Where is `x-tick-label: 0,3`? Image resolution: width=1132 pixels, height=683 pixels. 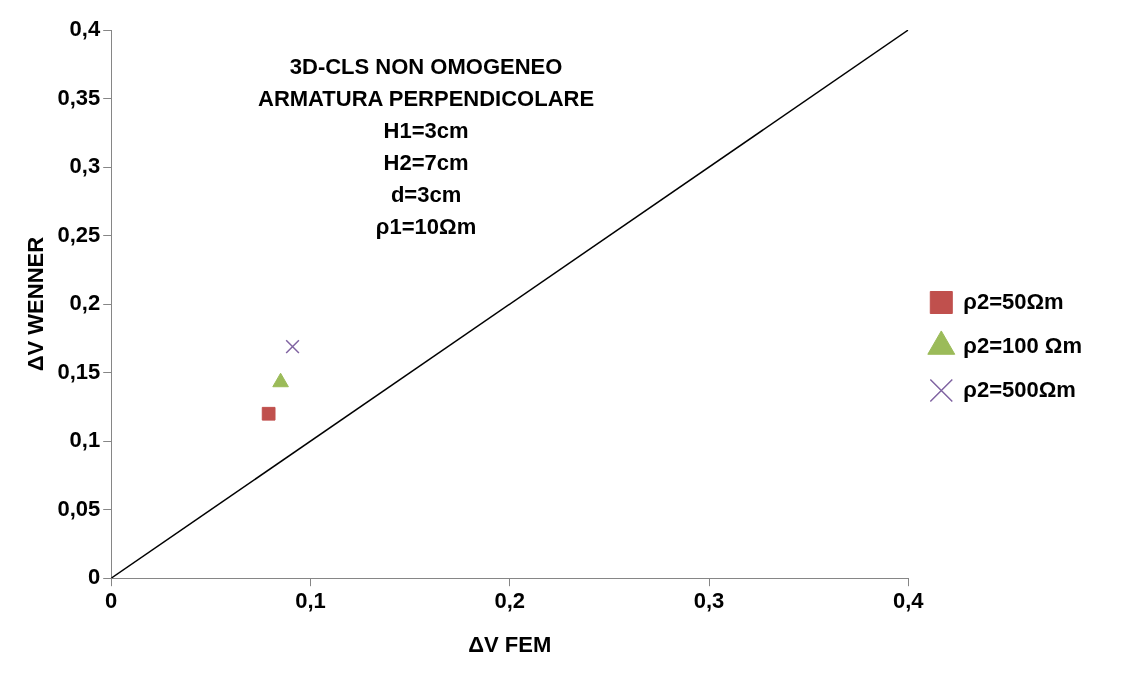
x-tick-label: 0,3 is located at coordinates (709, 601).